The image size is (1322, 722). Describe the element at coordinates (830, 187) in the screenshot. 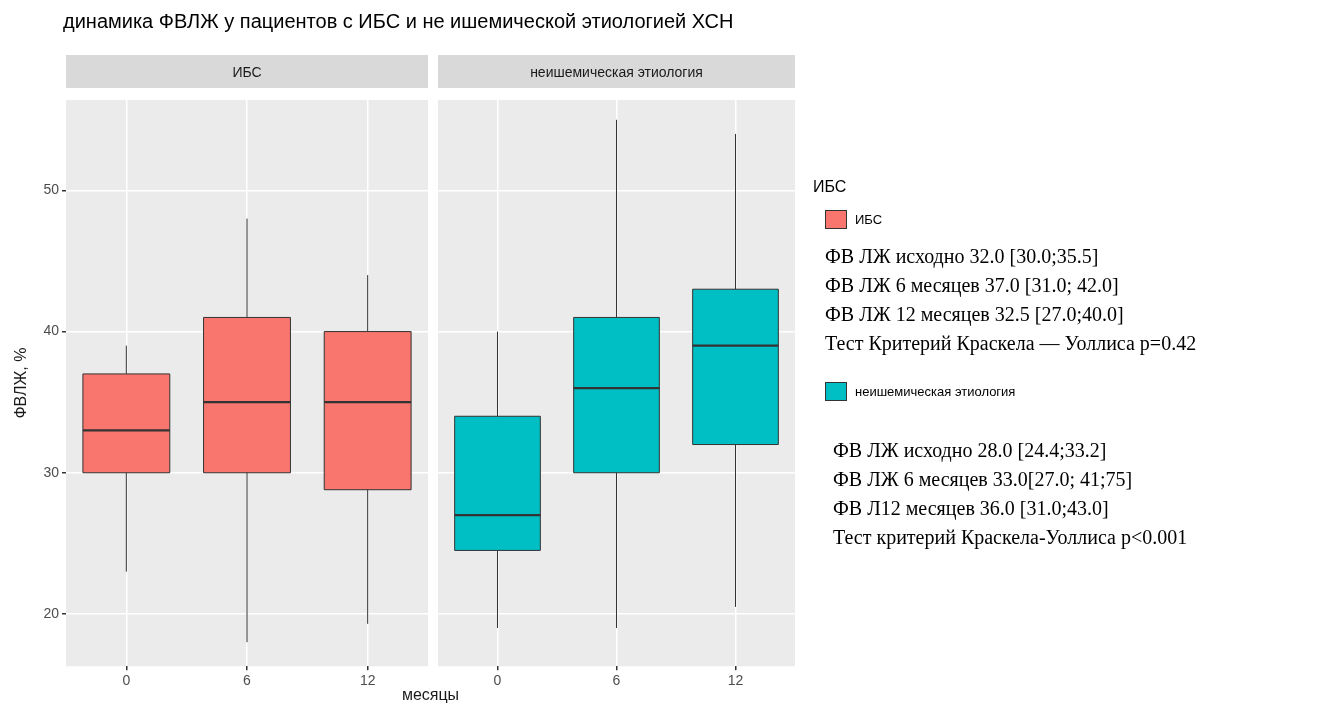

I see `legend-title: ИБС` at that location.